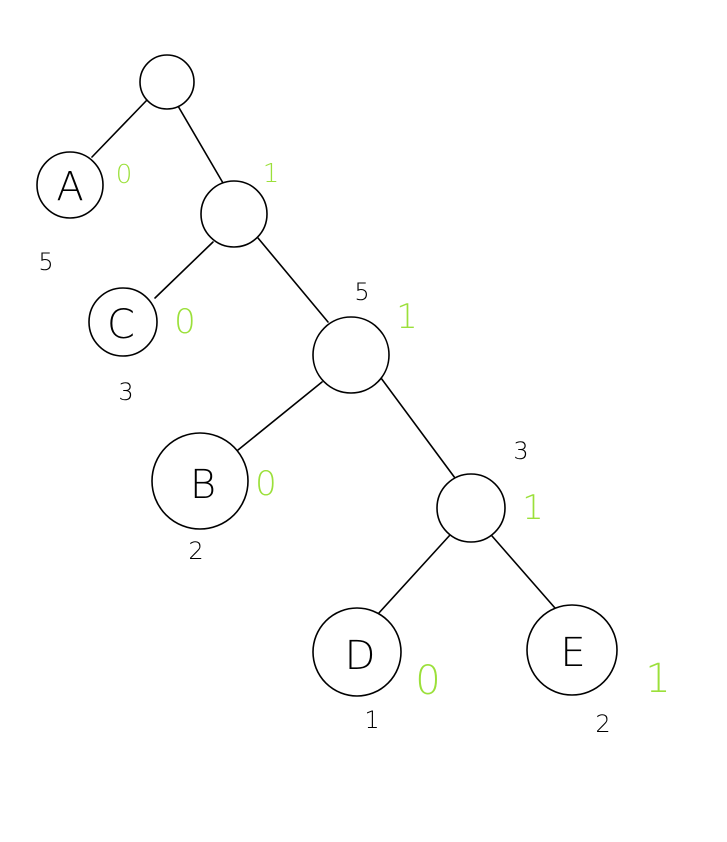  What do you see at coordinates (271, 174) in the screenshot?
I see `code-internal-1: 1` at bounding box center [271, 174].